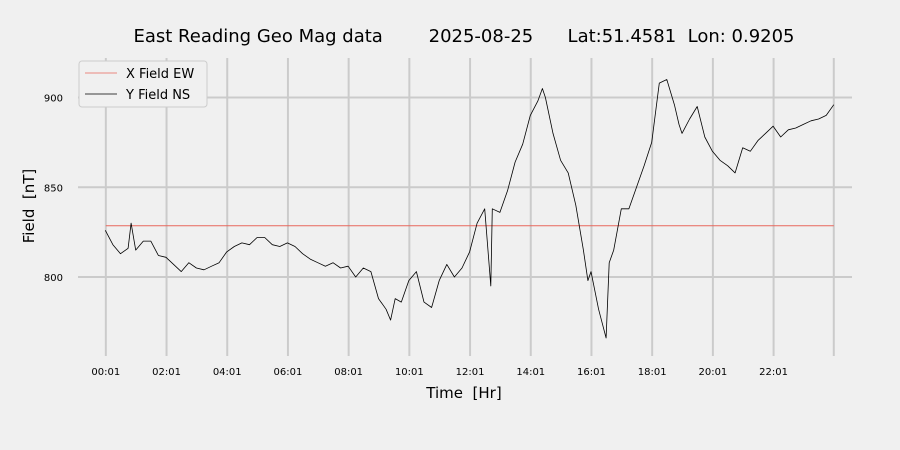 This screenshot has width=900, height=450. I want to click on x-tick-label: 00:01, so click(105, 372).